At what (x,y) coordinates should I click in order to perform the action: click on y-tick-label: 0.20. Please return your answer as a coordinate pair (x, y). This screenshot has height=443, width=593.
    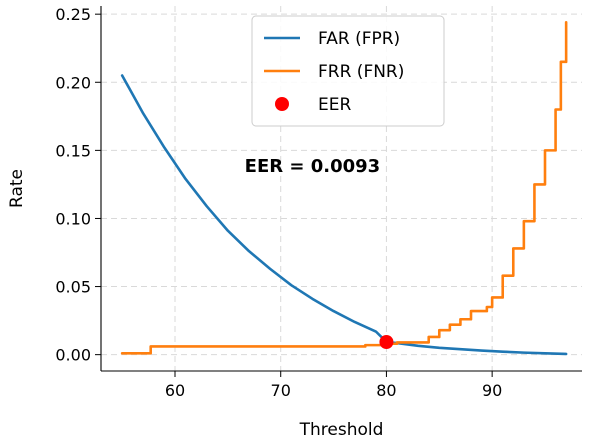
    Looking at the image, I should click on (73, 82).